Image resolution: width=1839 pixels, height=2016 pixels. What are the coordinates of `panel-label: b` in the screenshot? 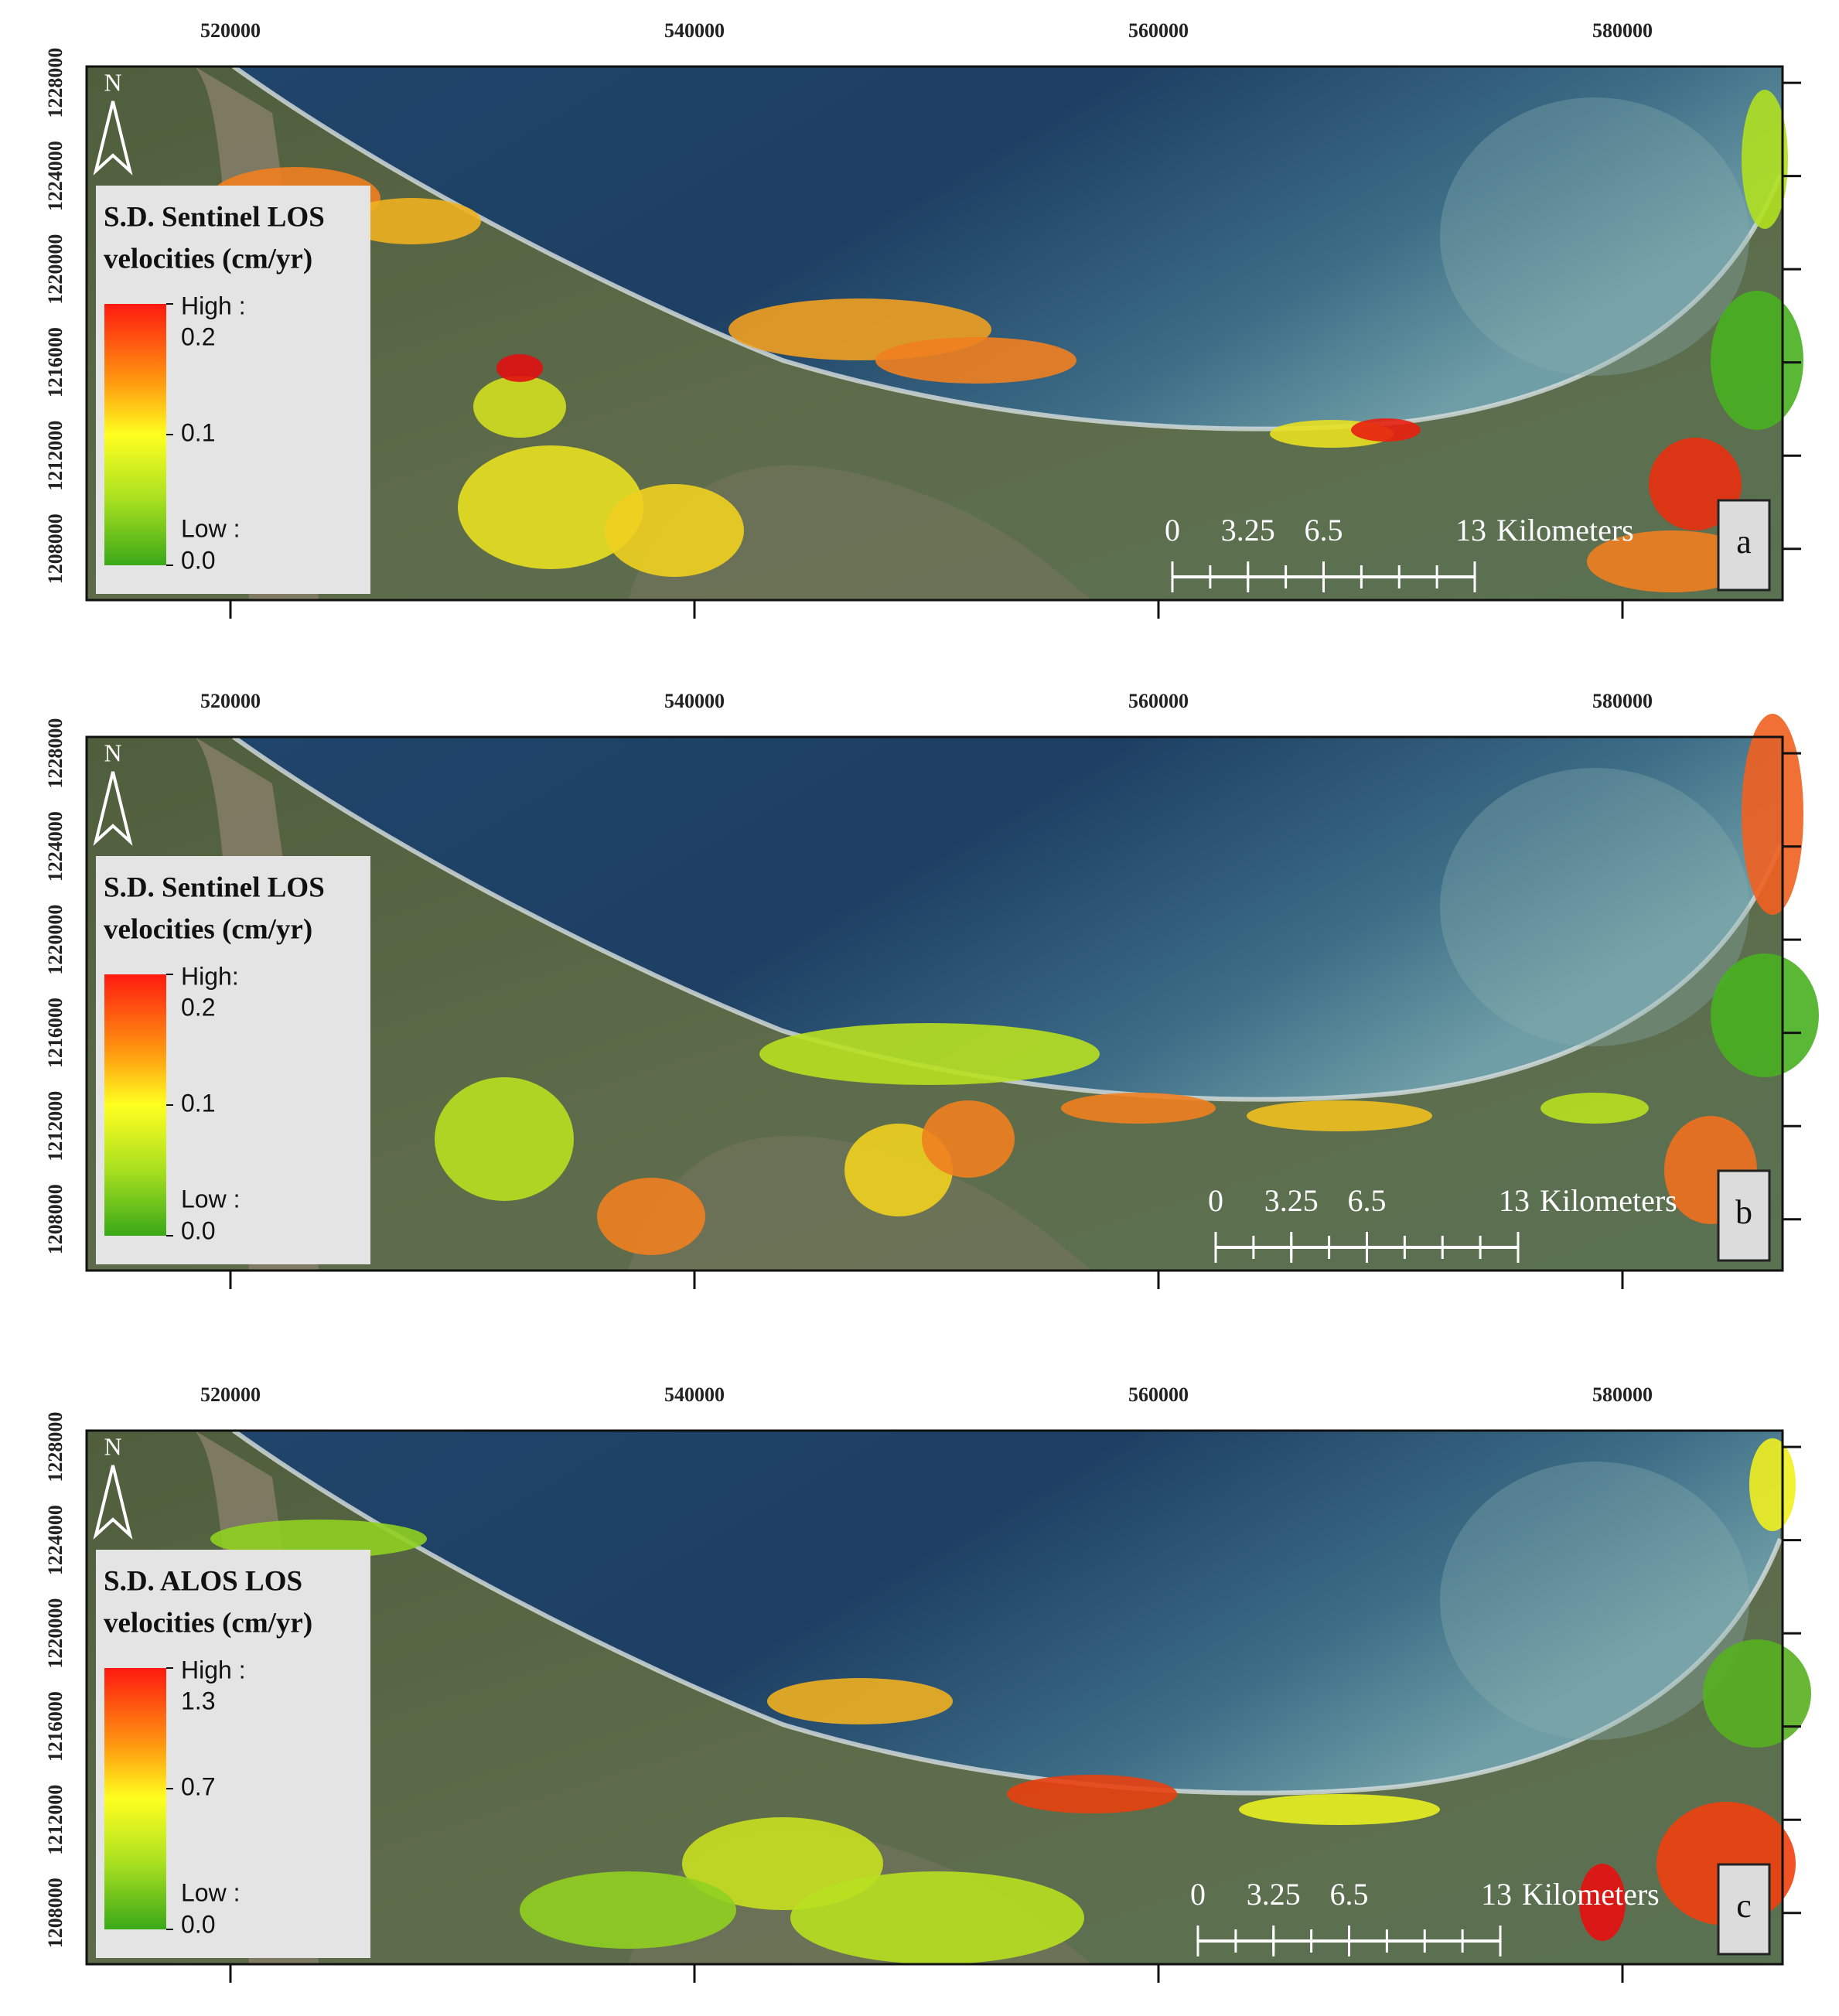 It's located at (1744, 1212).